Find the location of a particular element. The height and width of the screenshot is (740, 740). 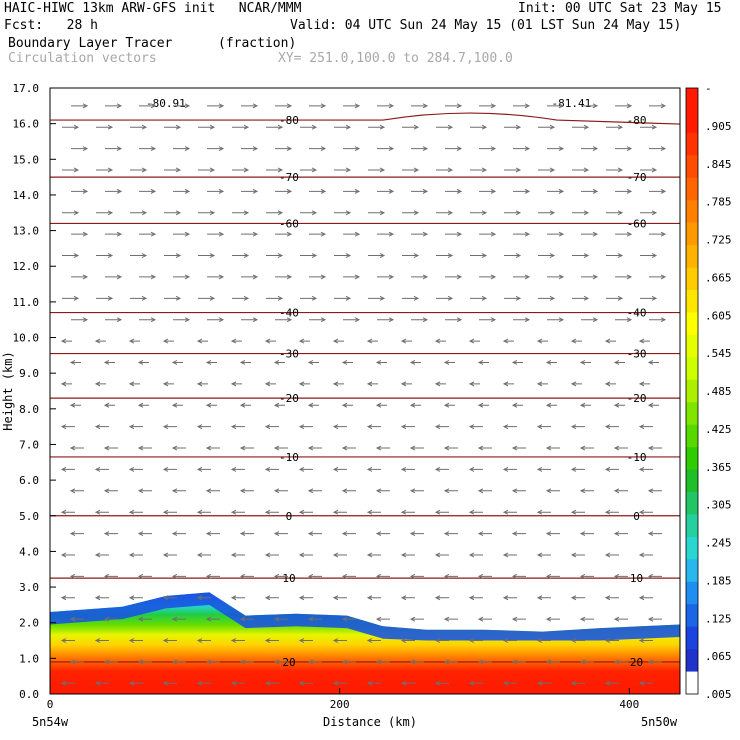

contour-label: -40 is located at coordinates (289, 313).